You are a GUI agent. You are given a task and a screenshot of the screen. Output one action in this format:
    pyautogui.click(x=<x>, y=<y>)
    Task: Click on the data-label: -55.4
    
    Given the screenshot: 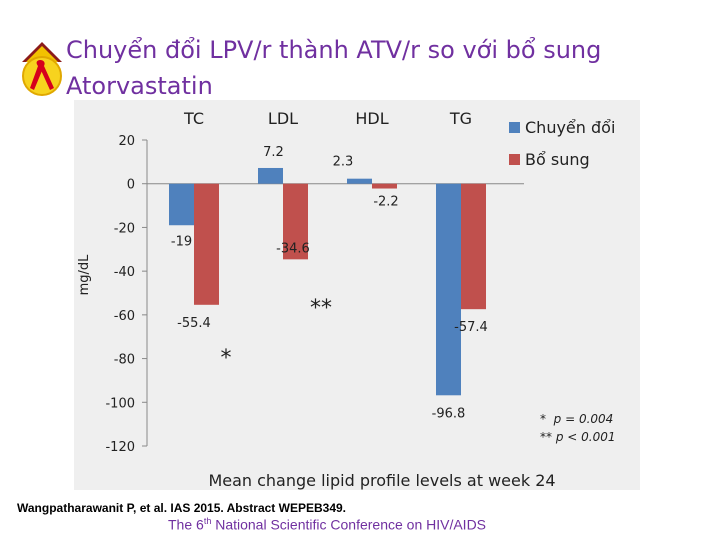 What is the action you would take?
    pyautogui.click(x=194, y=323)
    